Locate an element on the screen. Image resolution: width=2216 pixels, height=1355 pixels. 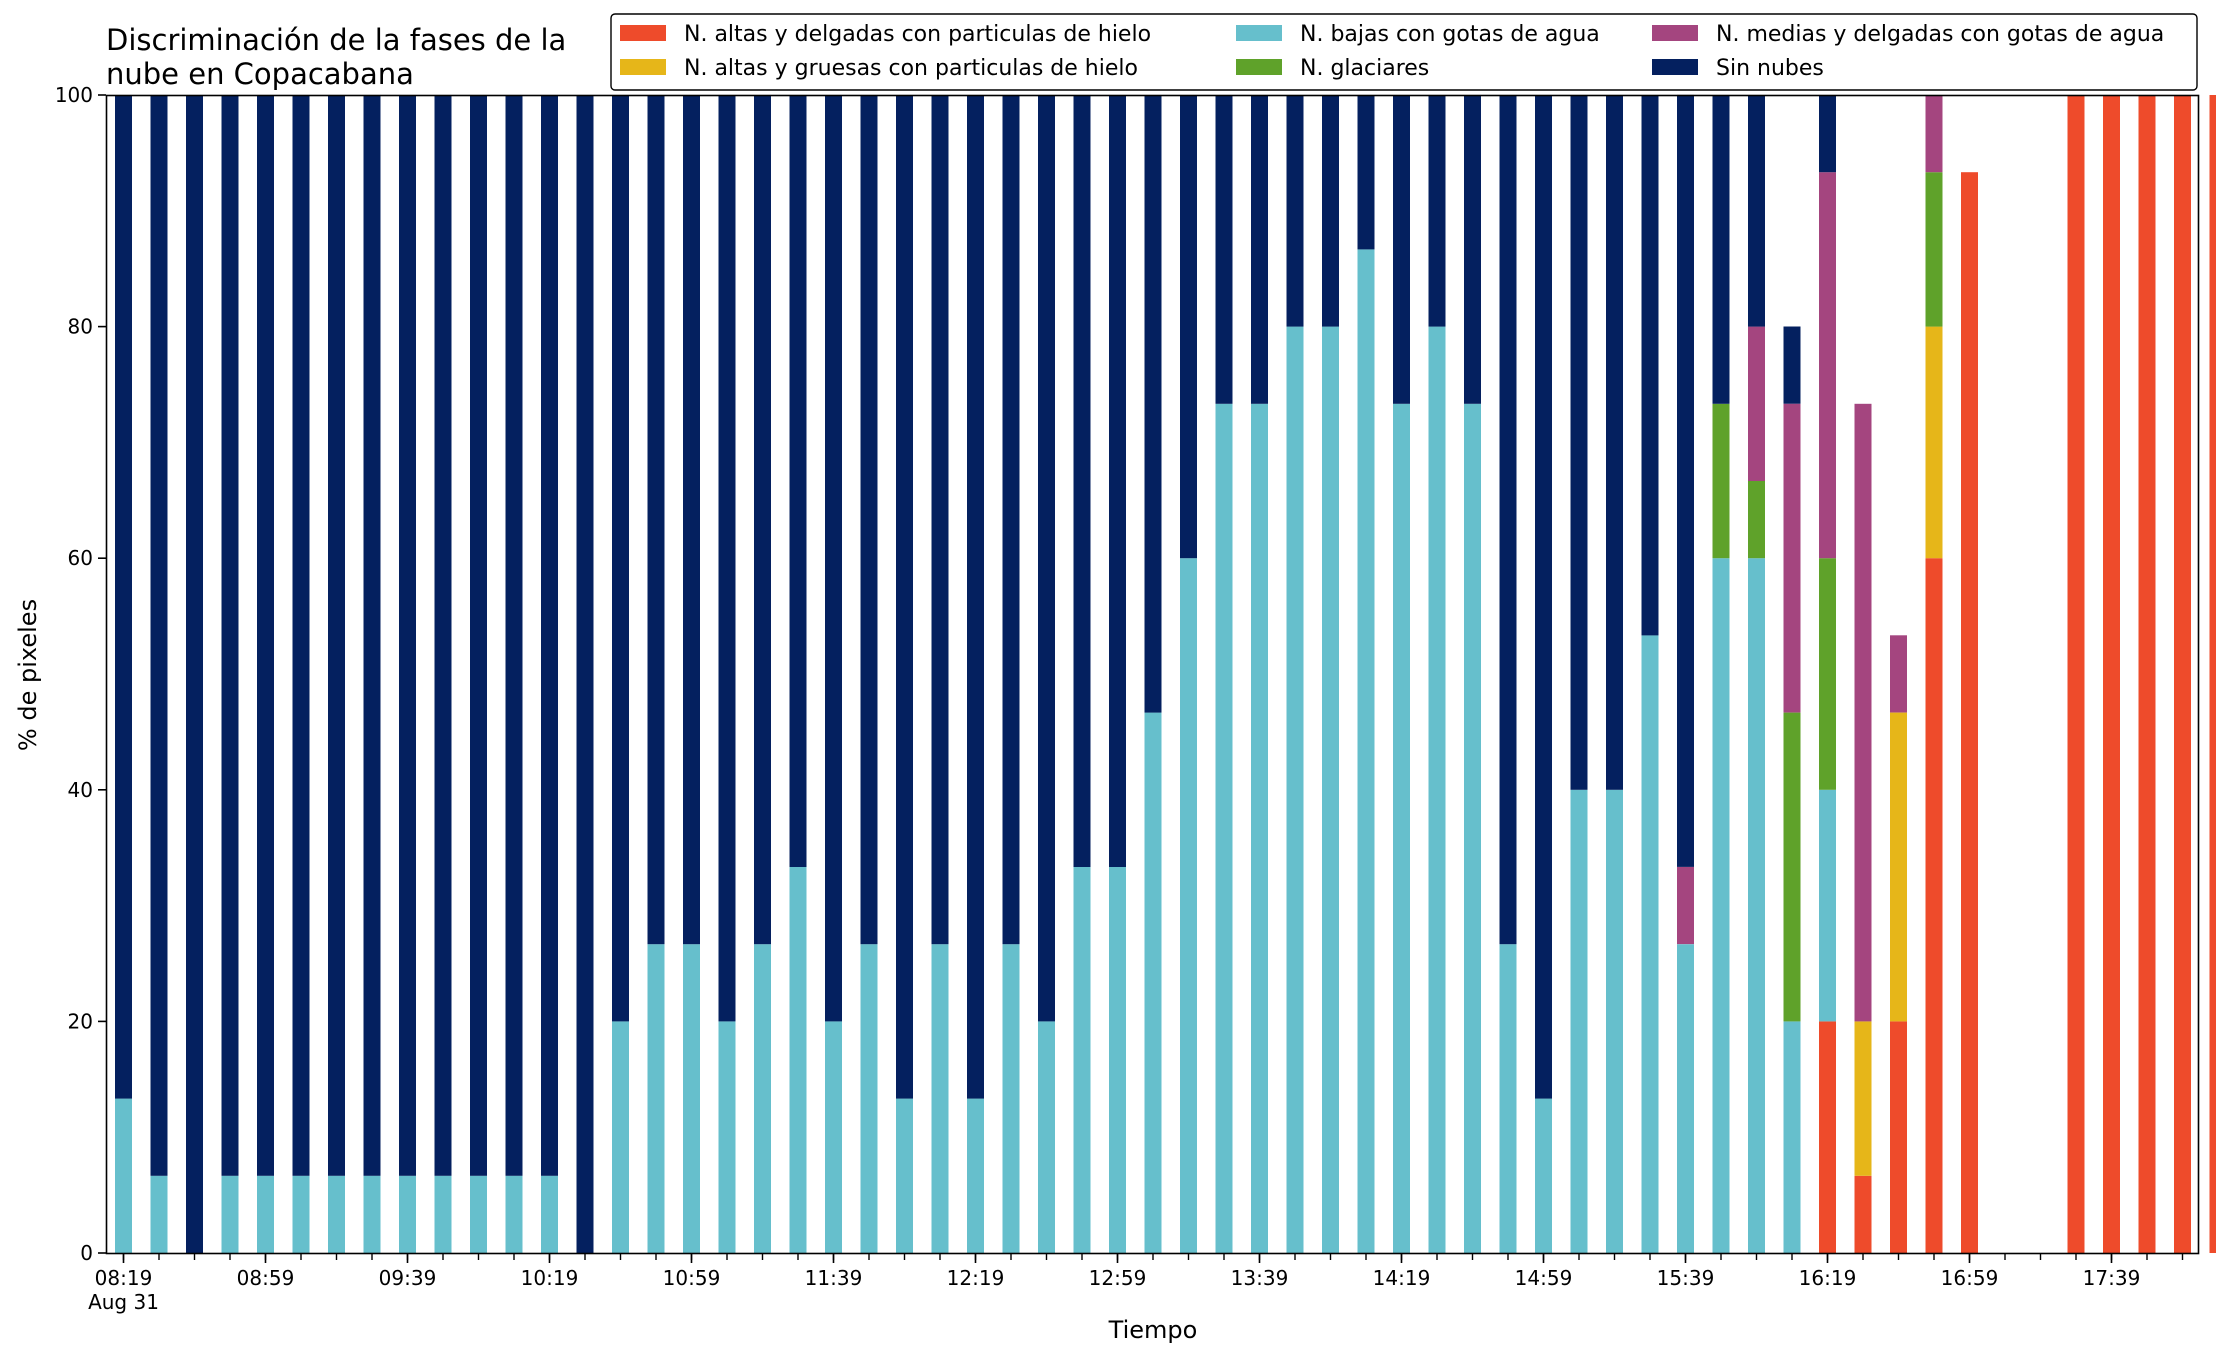
y-tick-label: 60 is located at coordinates (80, 558).